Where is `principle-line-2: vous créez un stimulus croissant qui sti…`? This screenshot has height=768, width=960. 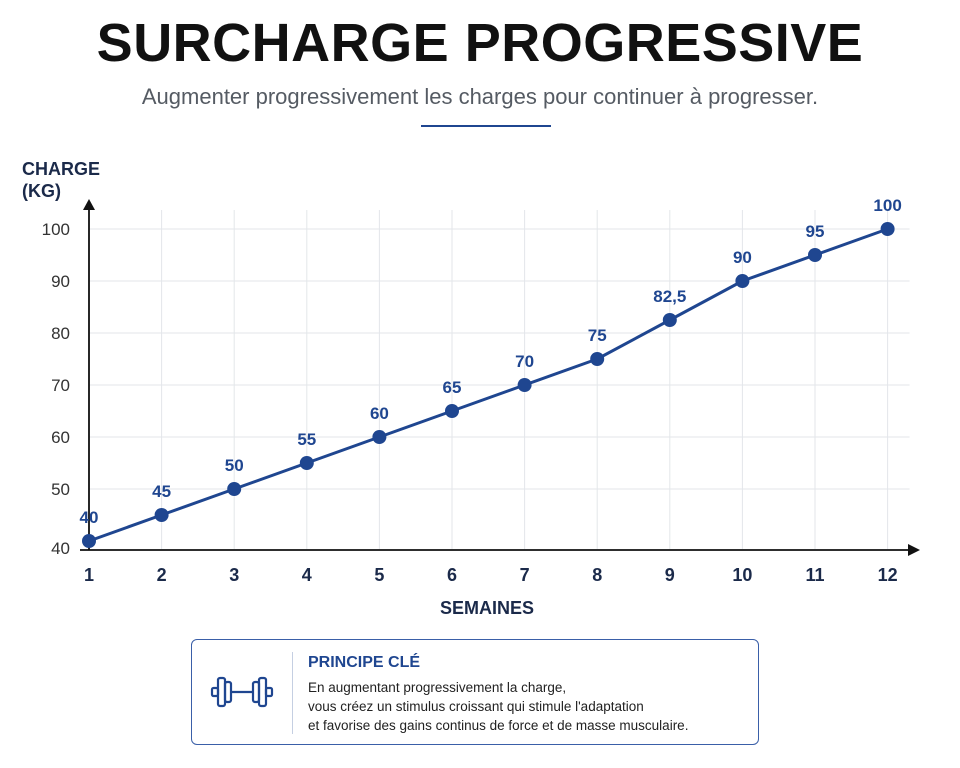
principle-line-2: vous créez un stimulus croissant qui sti… is located at coordinates (476, 706).